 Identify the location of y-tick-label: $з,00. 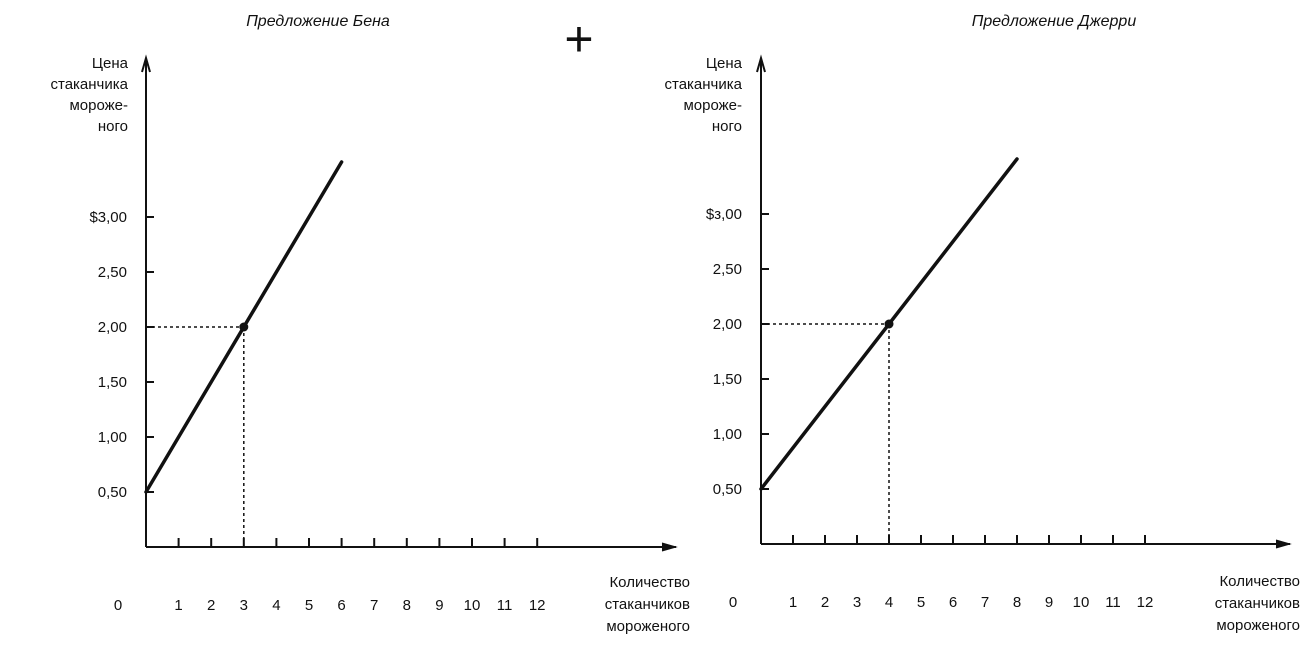
(724, 214).